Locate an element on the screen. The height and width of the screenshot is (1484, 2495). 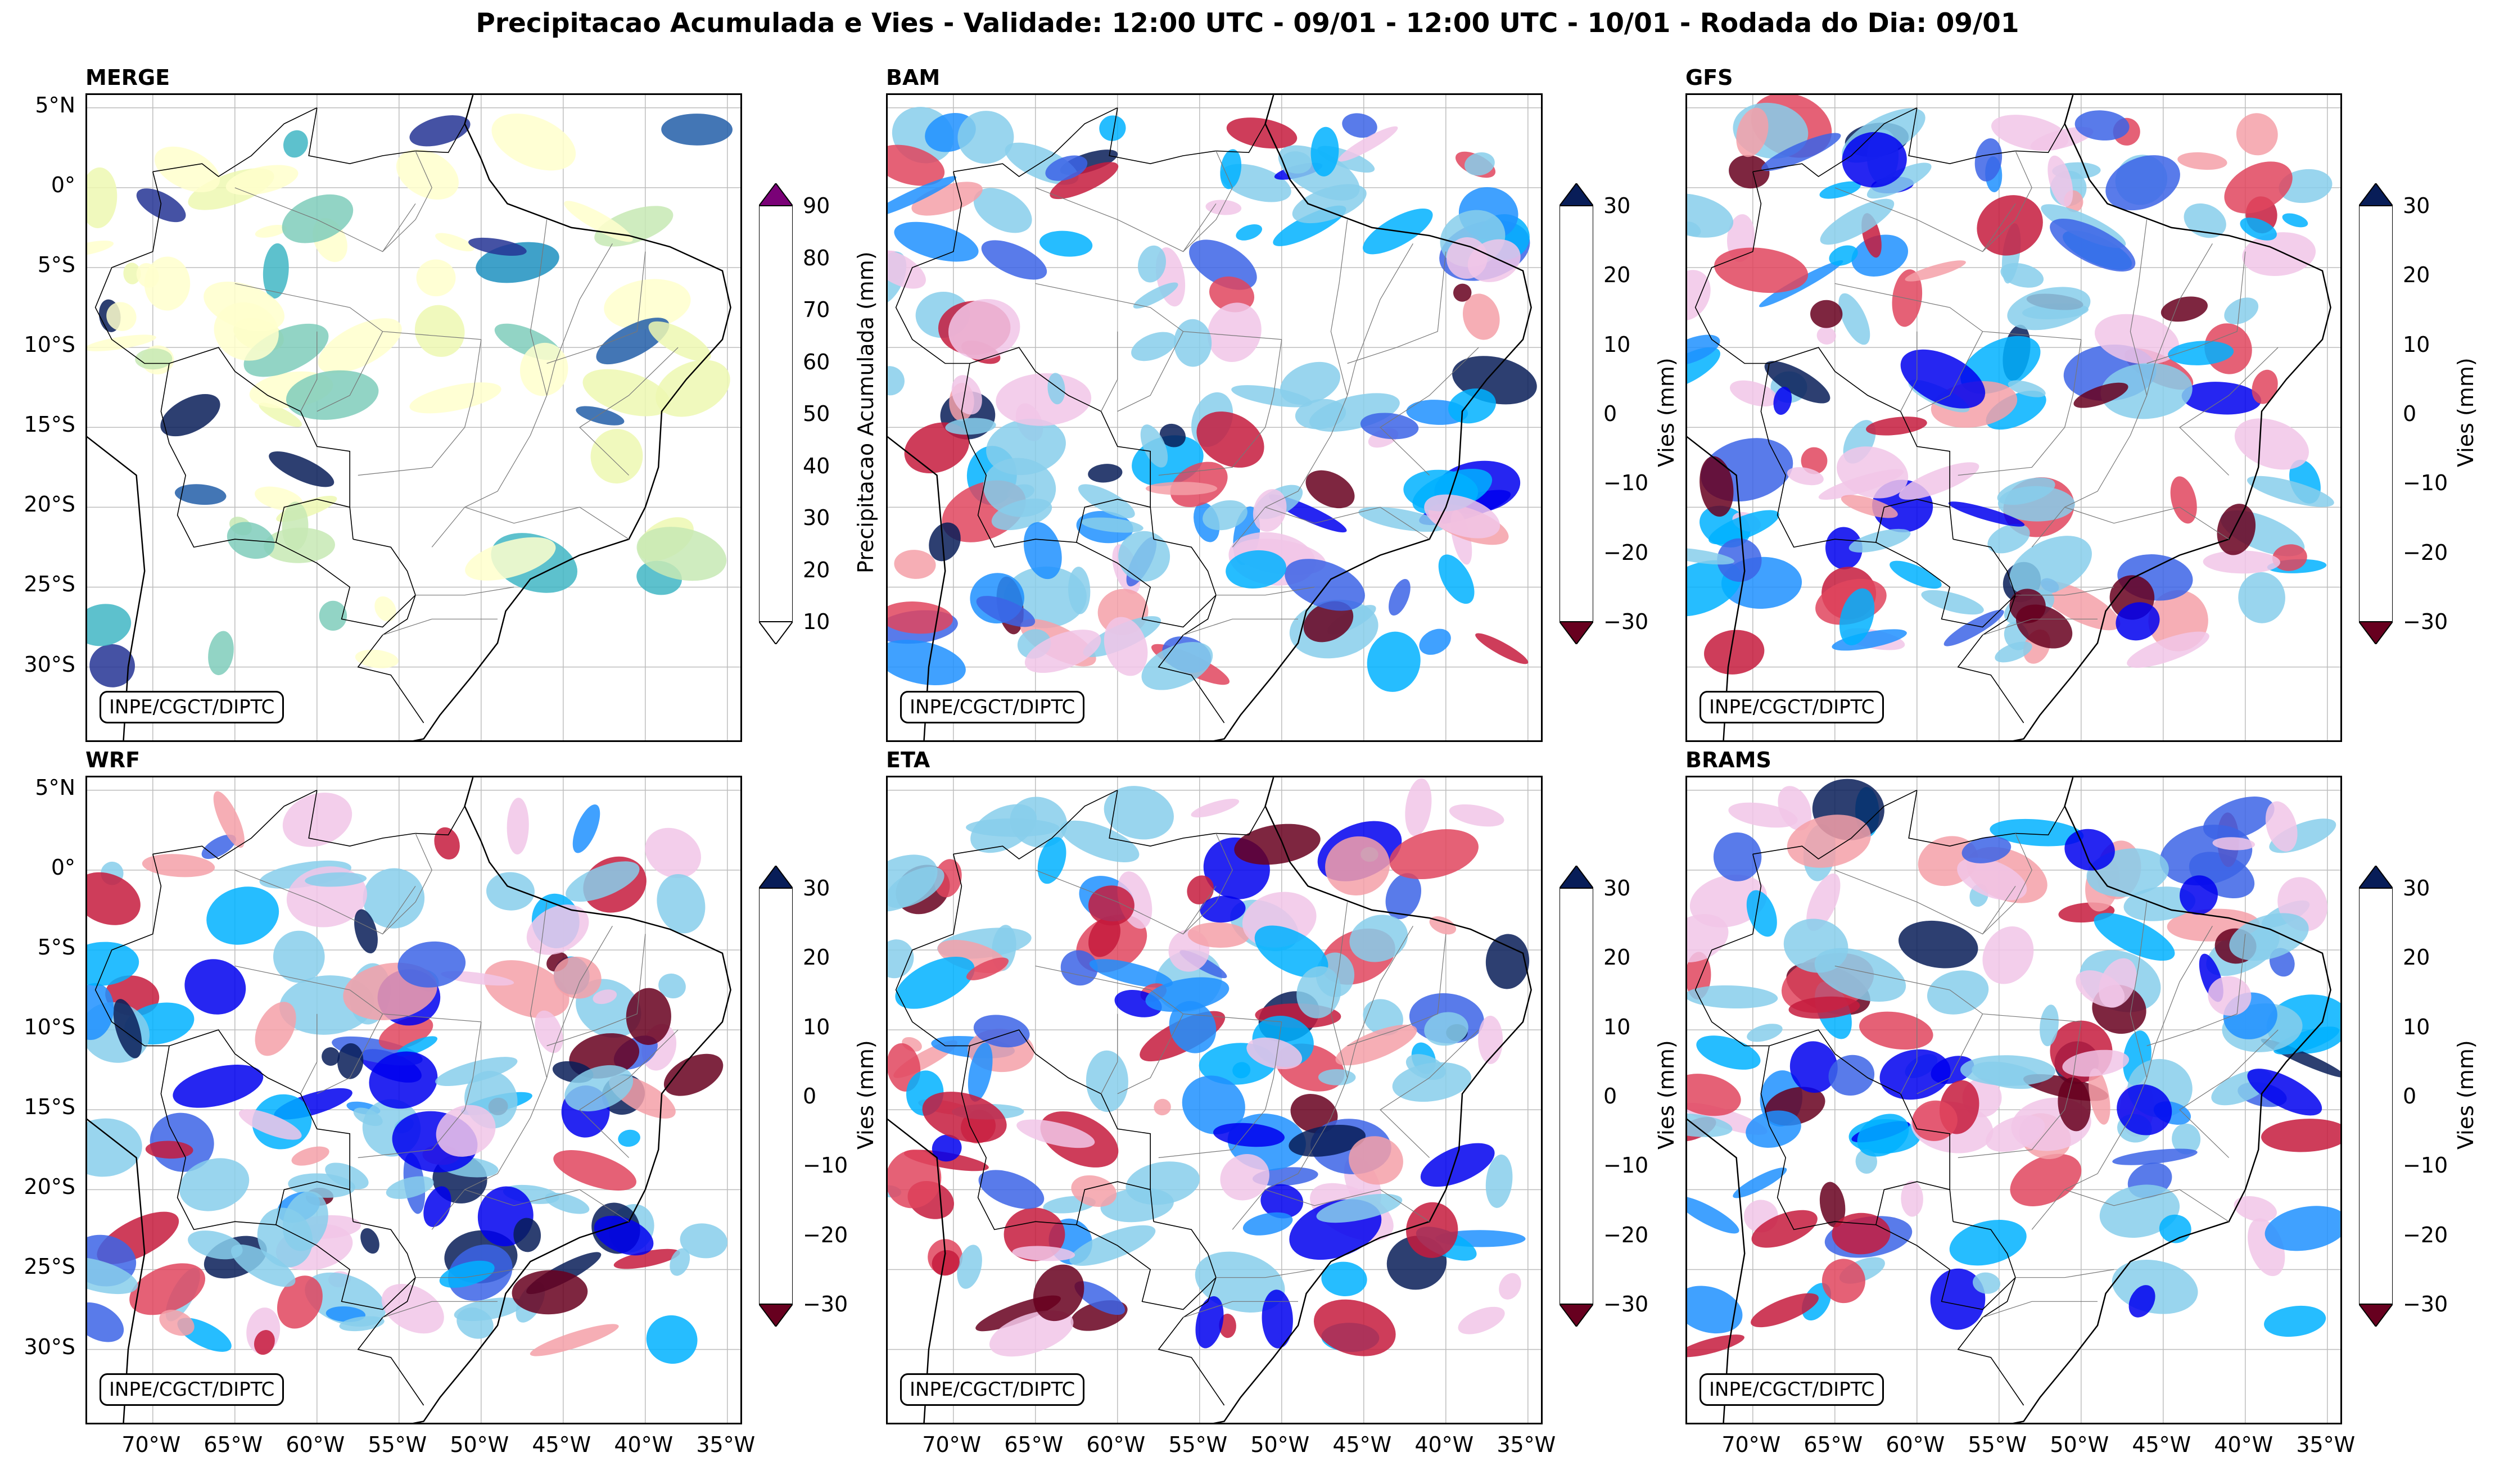
longitude-tick-label: 70°W is located at coordinates (1751, 1444).